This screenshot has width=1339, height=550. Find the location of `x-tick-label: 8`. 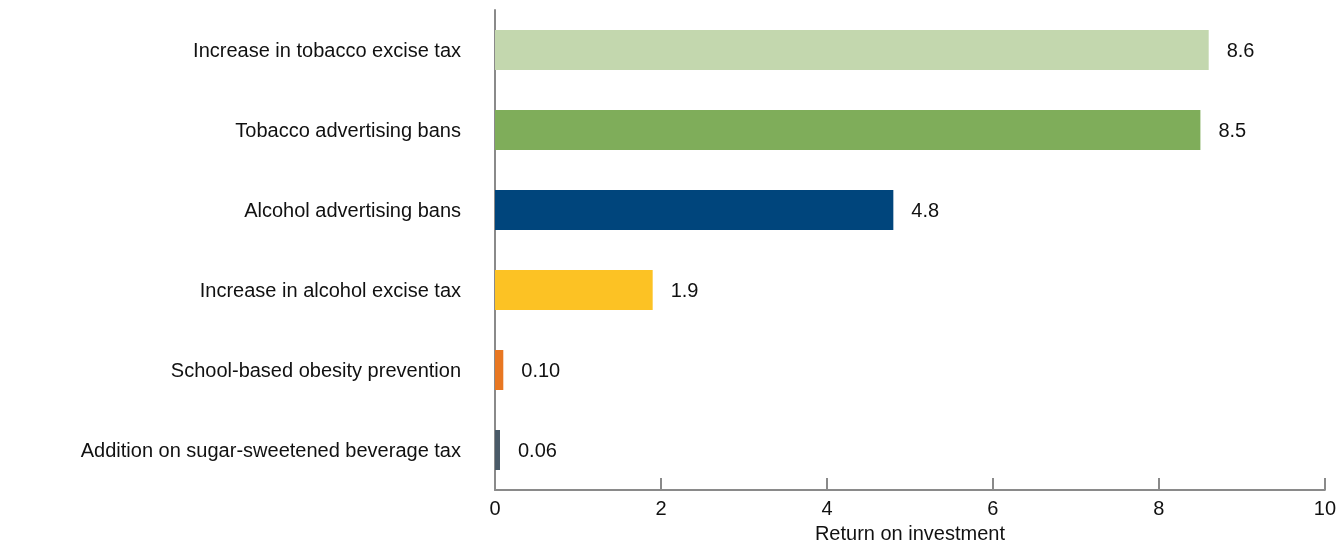

x-tick-label: 8 is located at coordinates (1159, 508).